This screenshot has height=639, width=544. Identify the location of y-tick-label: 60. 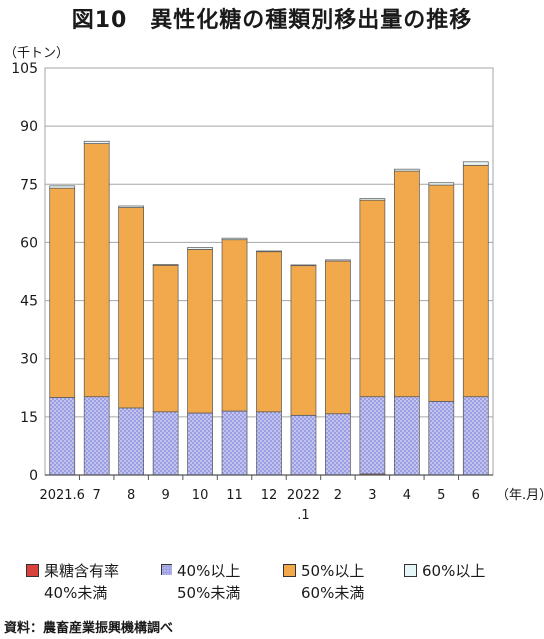
(29, 243).